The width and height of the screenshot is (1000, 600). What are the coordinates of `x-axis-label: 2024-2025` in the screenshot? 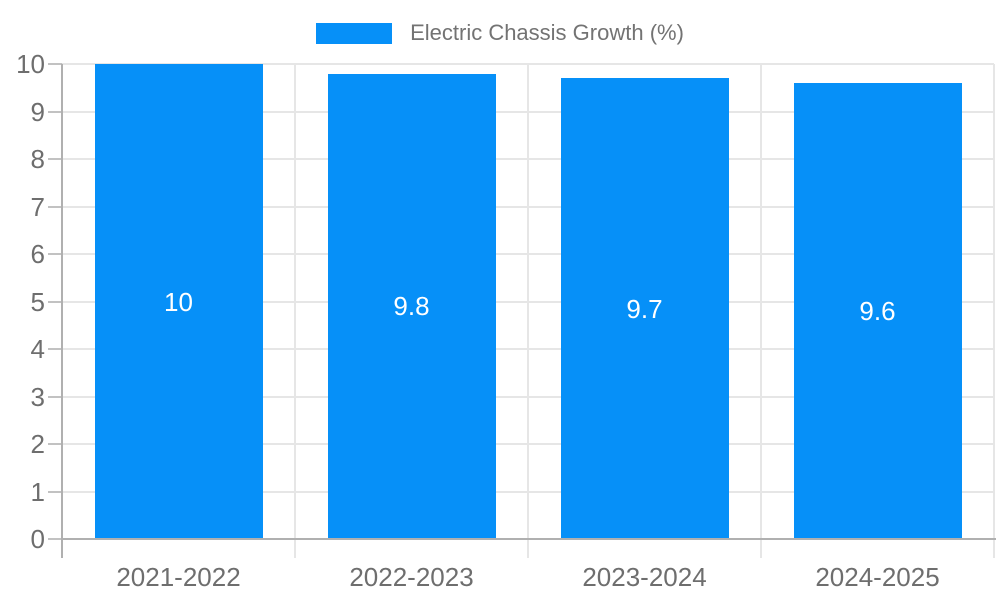 It's located at (877, 577).